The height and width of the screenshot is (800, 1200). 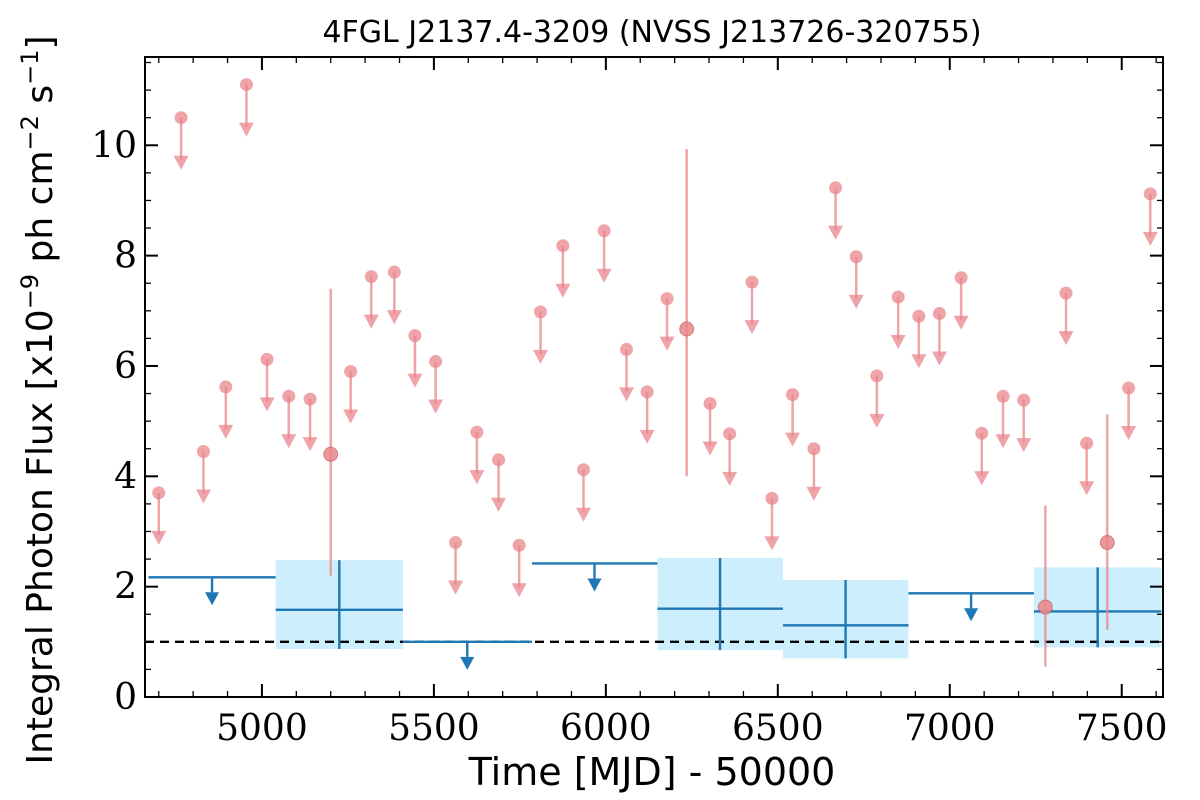 What do you see at coordinates (38, 399) in the screenshot?
I see `y-axis-label: Integral Photon Flux [x10−9 ph cm−2 s−1]` at bounding box center [38, 399].